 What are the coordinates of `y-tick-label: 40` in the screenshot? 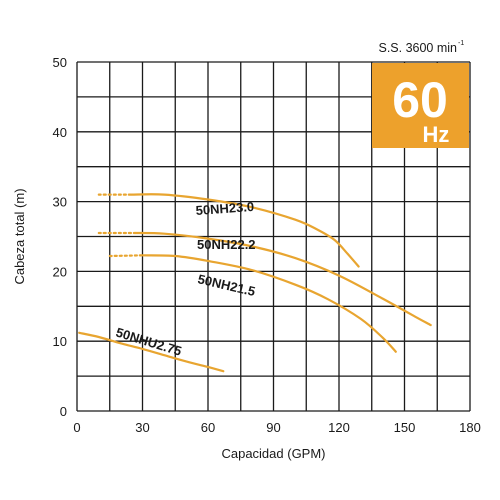 It's located at (60, 132).